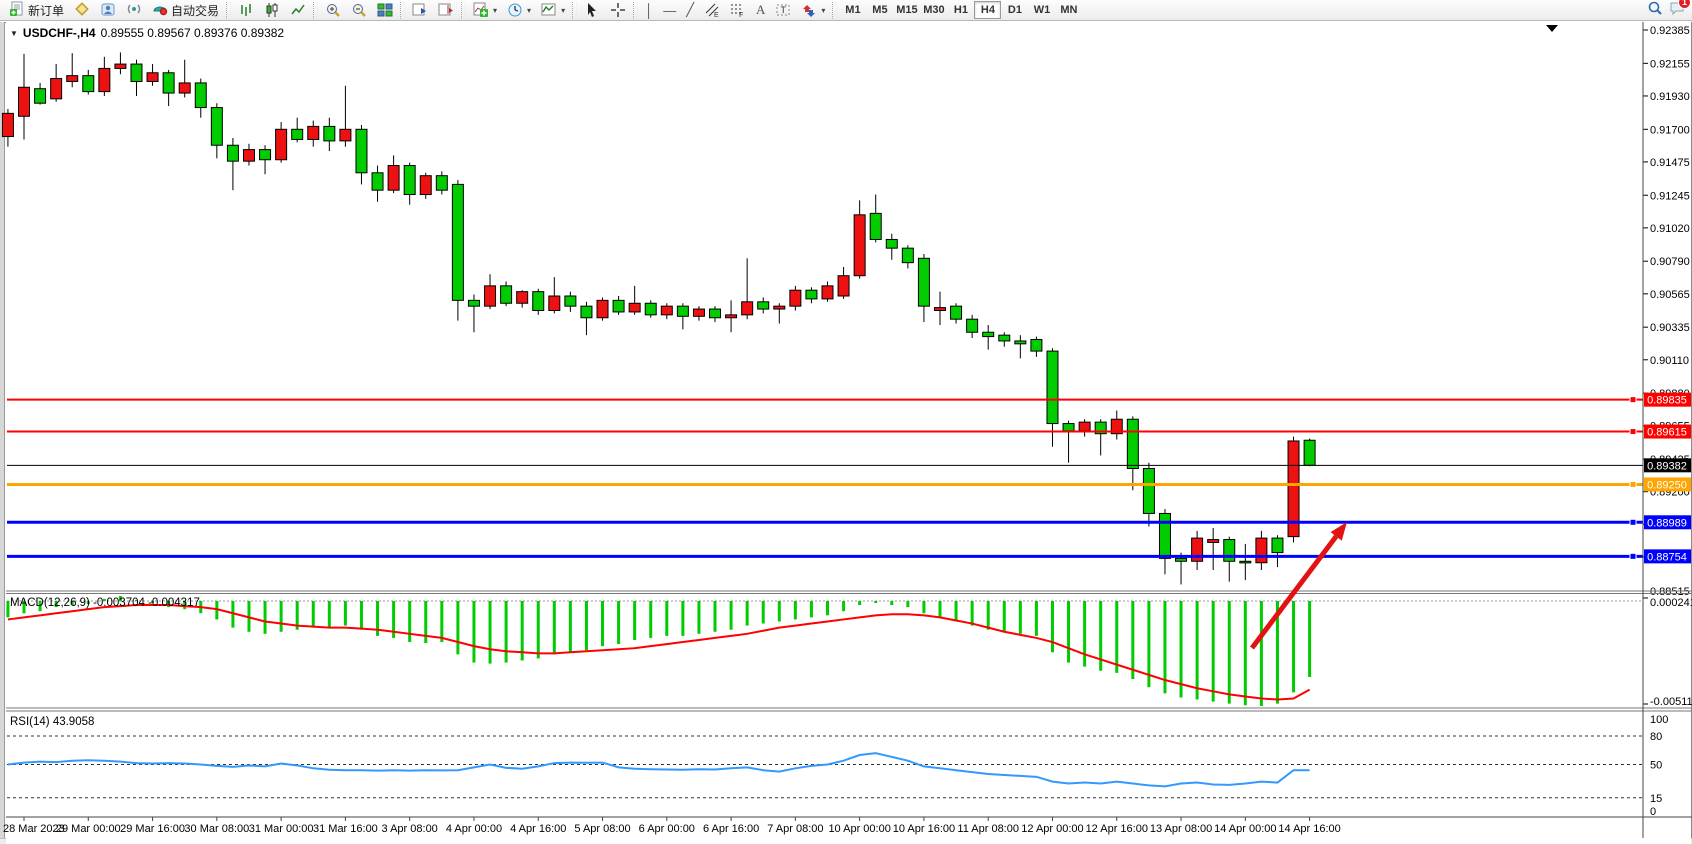  Describe the element at coordinates (761, 9) in the screenshot. I see `text-tool-button: A` at that location.